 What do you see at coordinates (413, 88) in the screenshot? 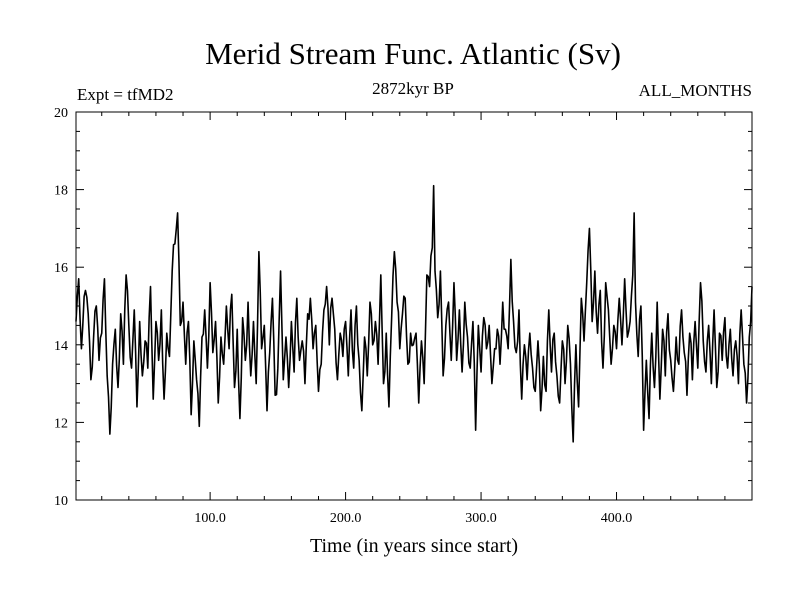
I see `time-period-label: 2872kyr BP` at bounding box center [413, 88].